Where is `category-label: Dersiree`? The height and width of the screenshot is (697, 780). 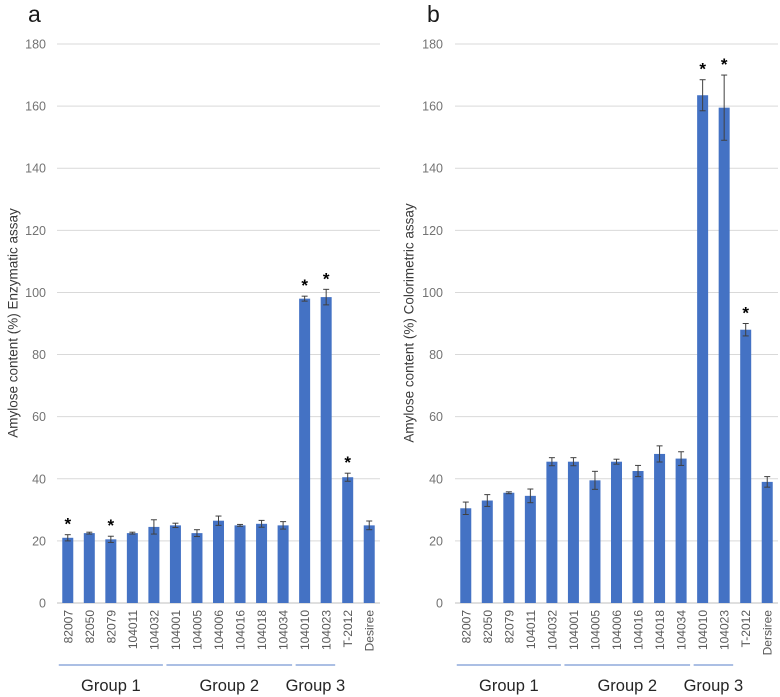 category-label: Dersiree is located at coordinates (768, 633).